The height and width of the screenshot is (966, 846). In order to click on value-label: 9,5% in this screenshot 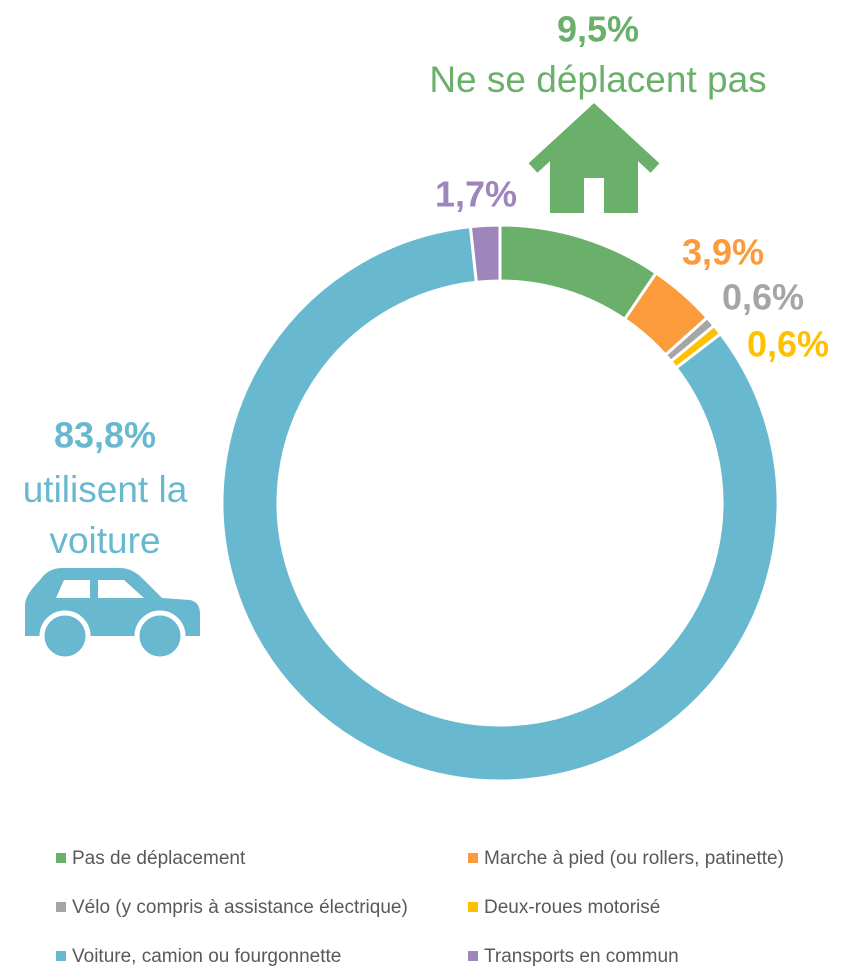, I will do `click(598, 29)`.